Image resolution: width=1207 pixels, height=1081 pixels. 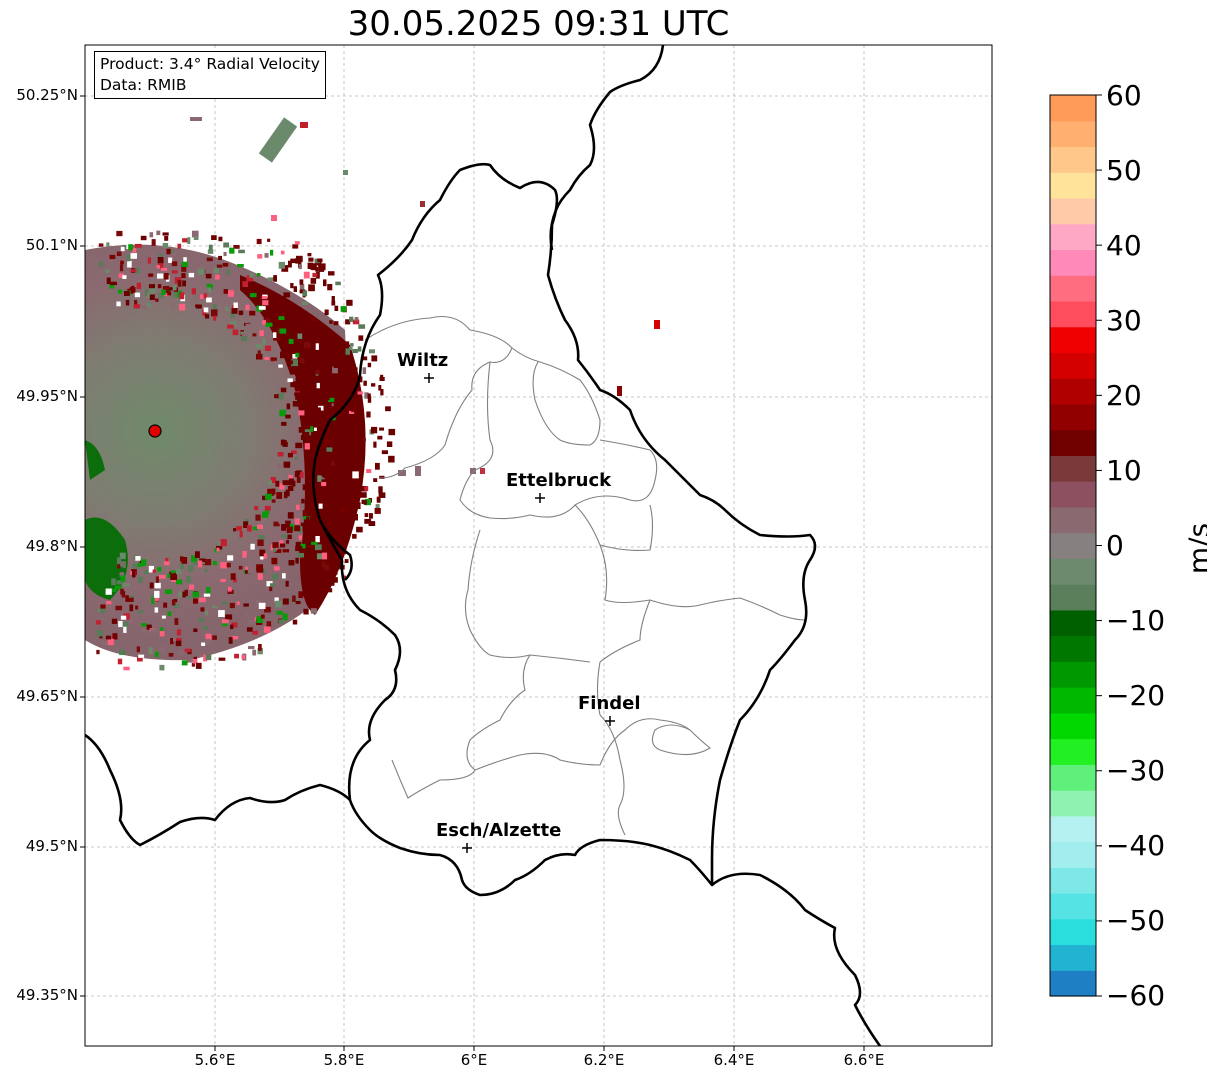 What do you see at coordinates (1136, 995) in the screenshot?
I see `colorbar-tick-label: −60` at bounding box center [1136, 995].